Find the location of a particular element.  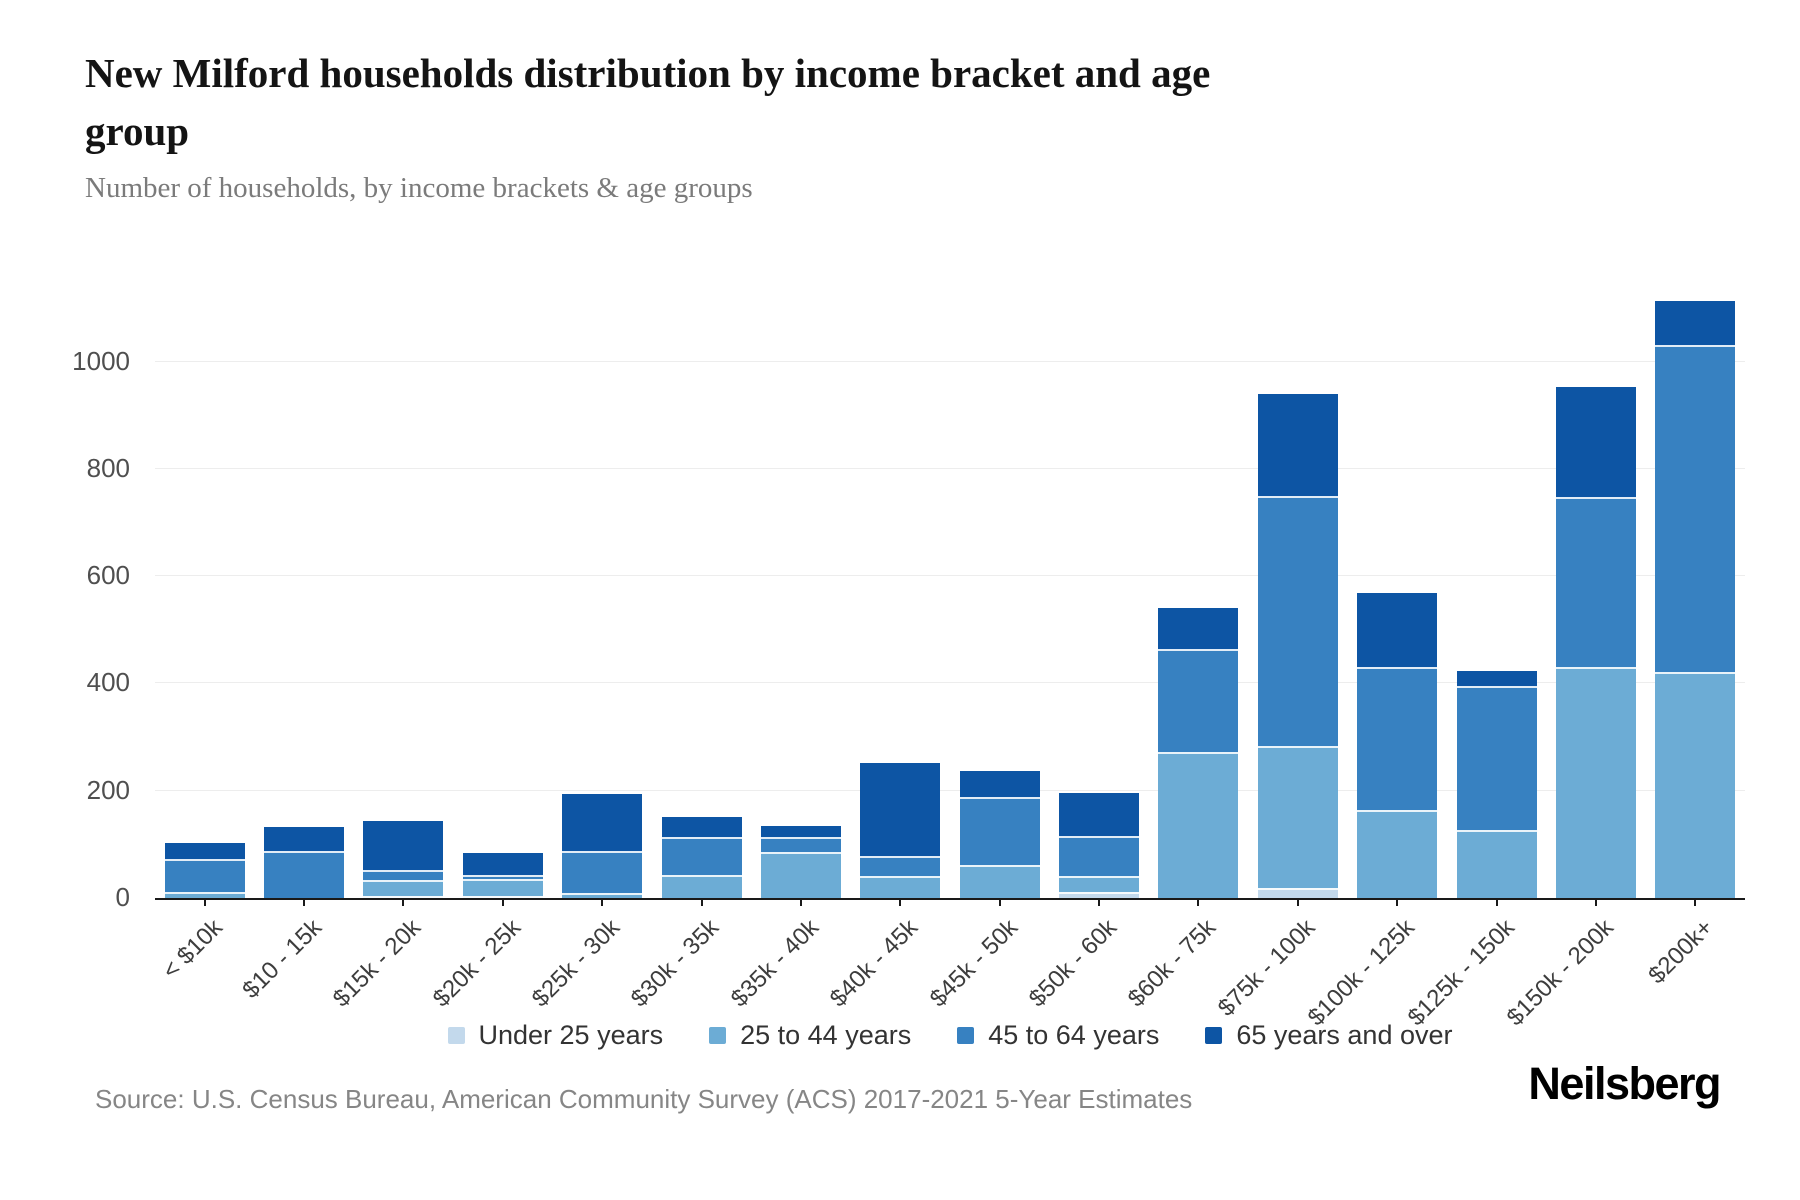

x-axis-tick-label: $30k - 35k is located at coordinates (675, 963).